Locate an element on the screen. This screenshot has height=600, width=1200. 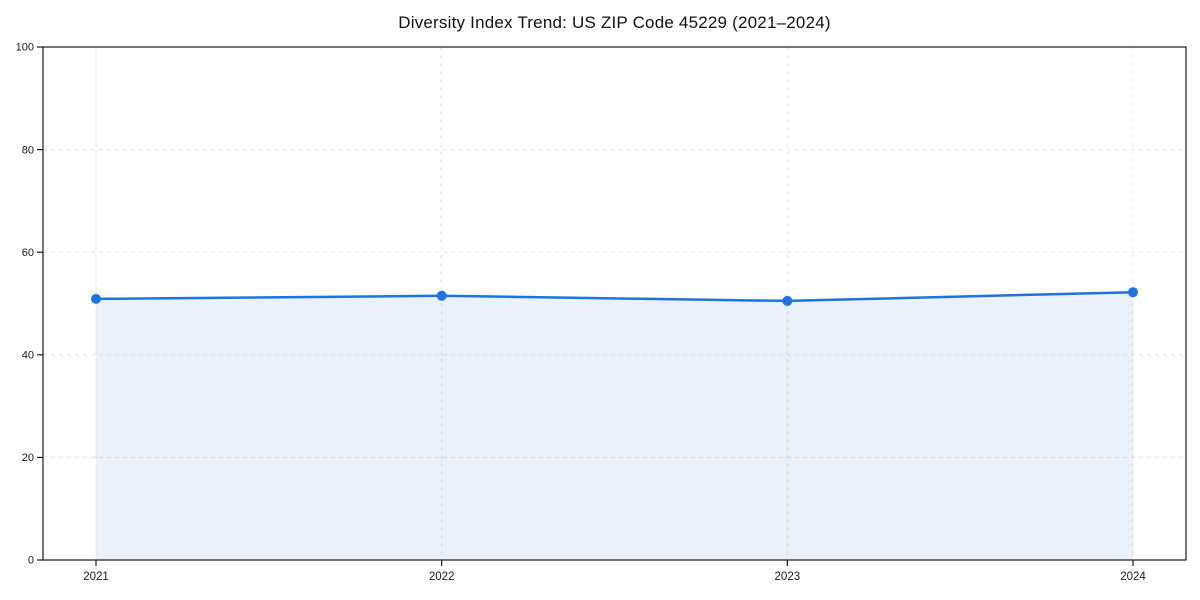
y-tick-label: 40 is located at coordinates (28, 356).